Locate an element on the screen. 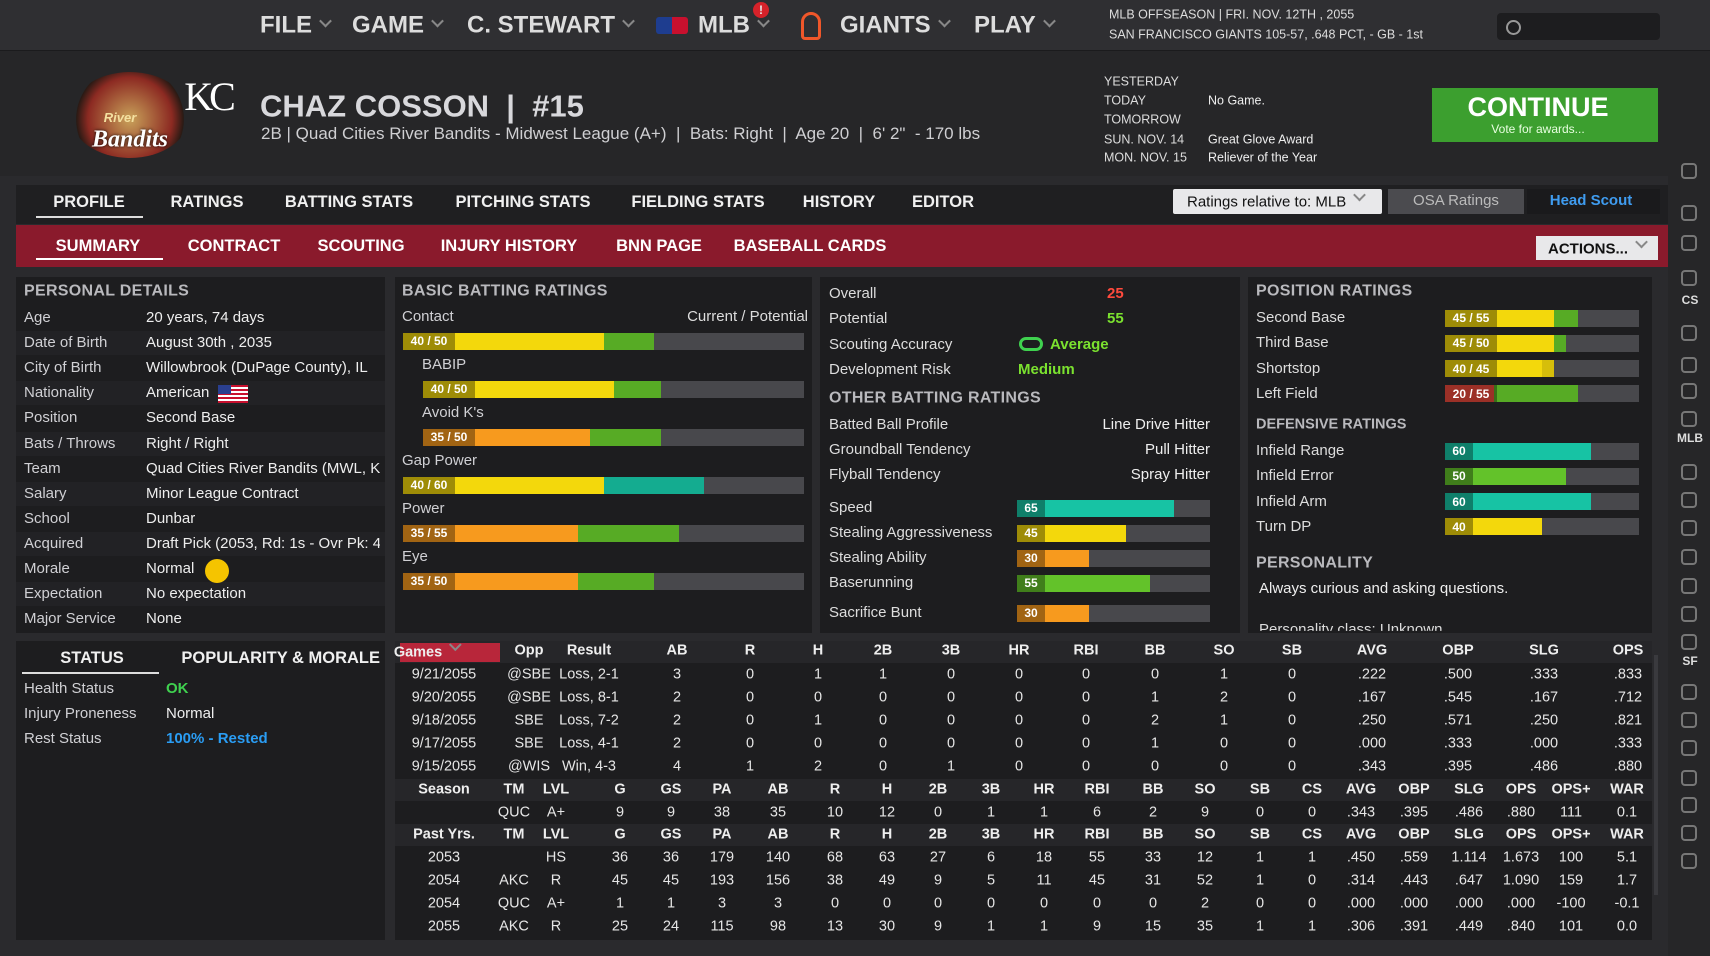  table-cell: 5.1 is located at coordinates (1627, 857).